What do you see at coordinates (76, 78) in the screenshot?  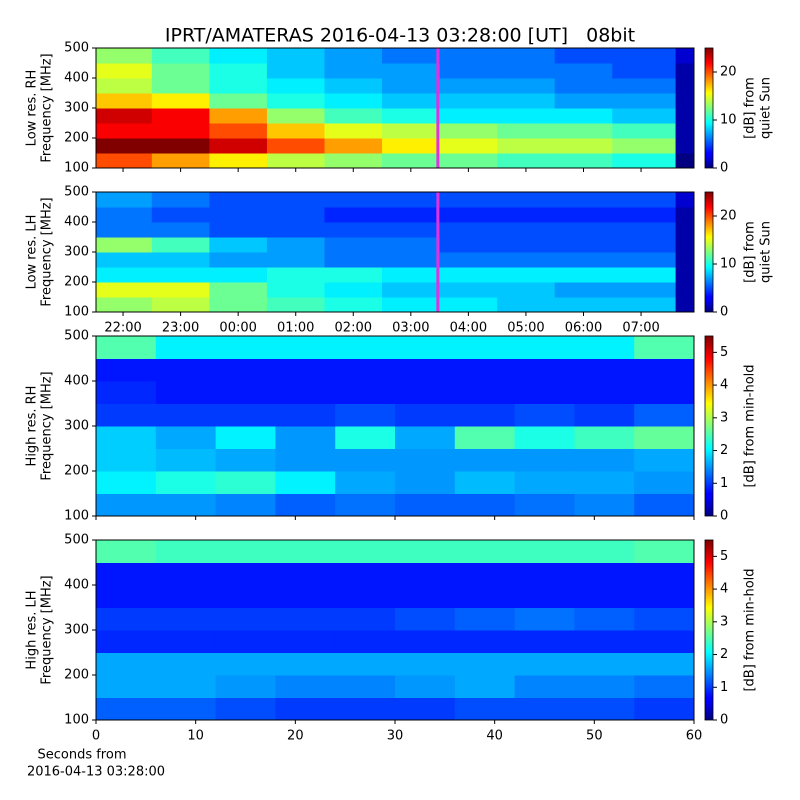 I see `y-tick-label: 400` at bounding box center [76, 78].